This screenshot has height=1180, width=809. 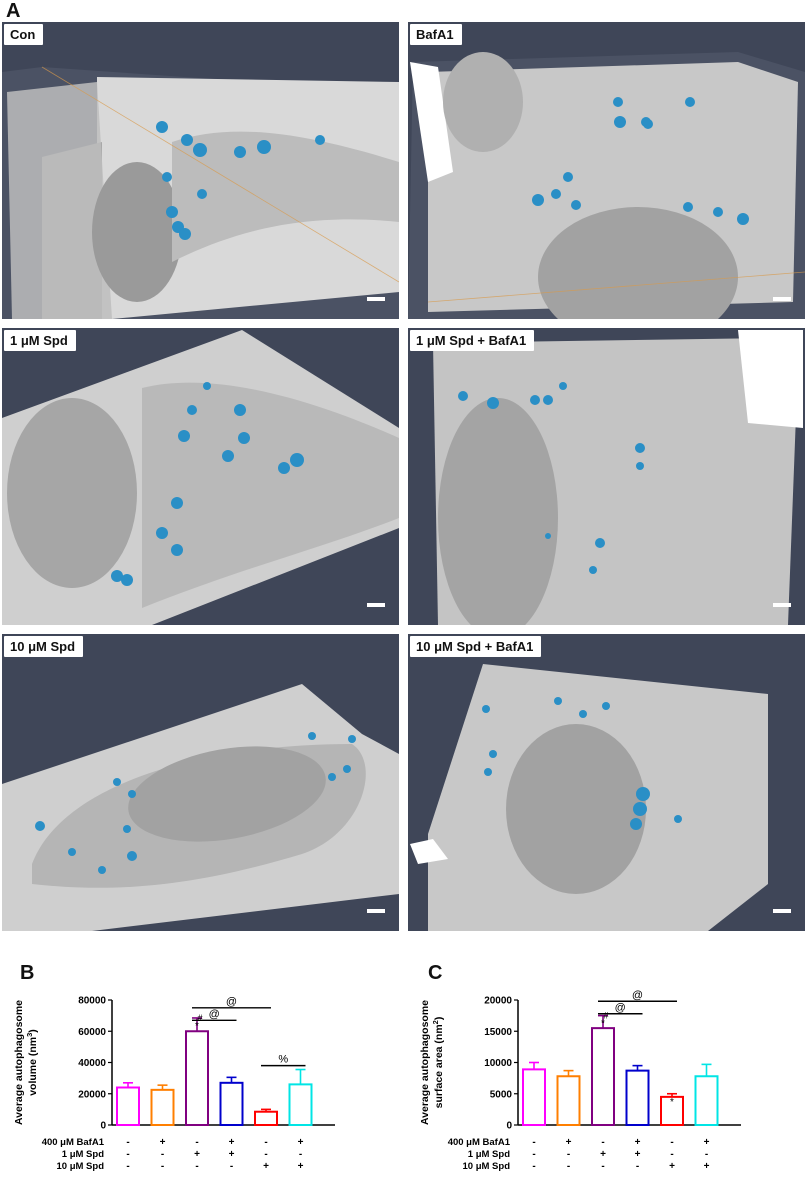 I want to click on micrograph-bafa1-image, so click(x=606, y=185).